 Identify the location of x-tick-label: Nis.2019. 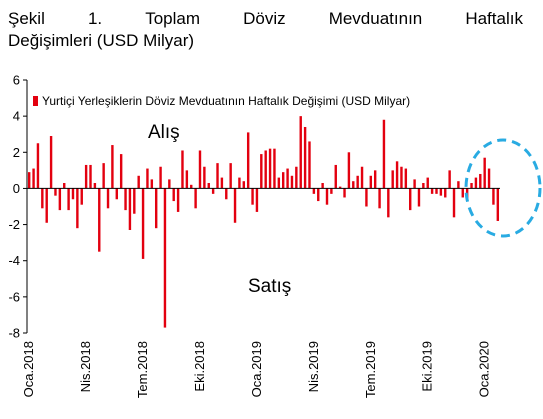
(313, 366).